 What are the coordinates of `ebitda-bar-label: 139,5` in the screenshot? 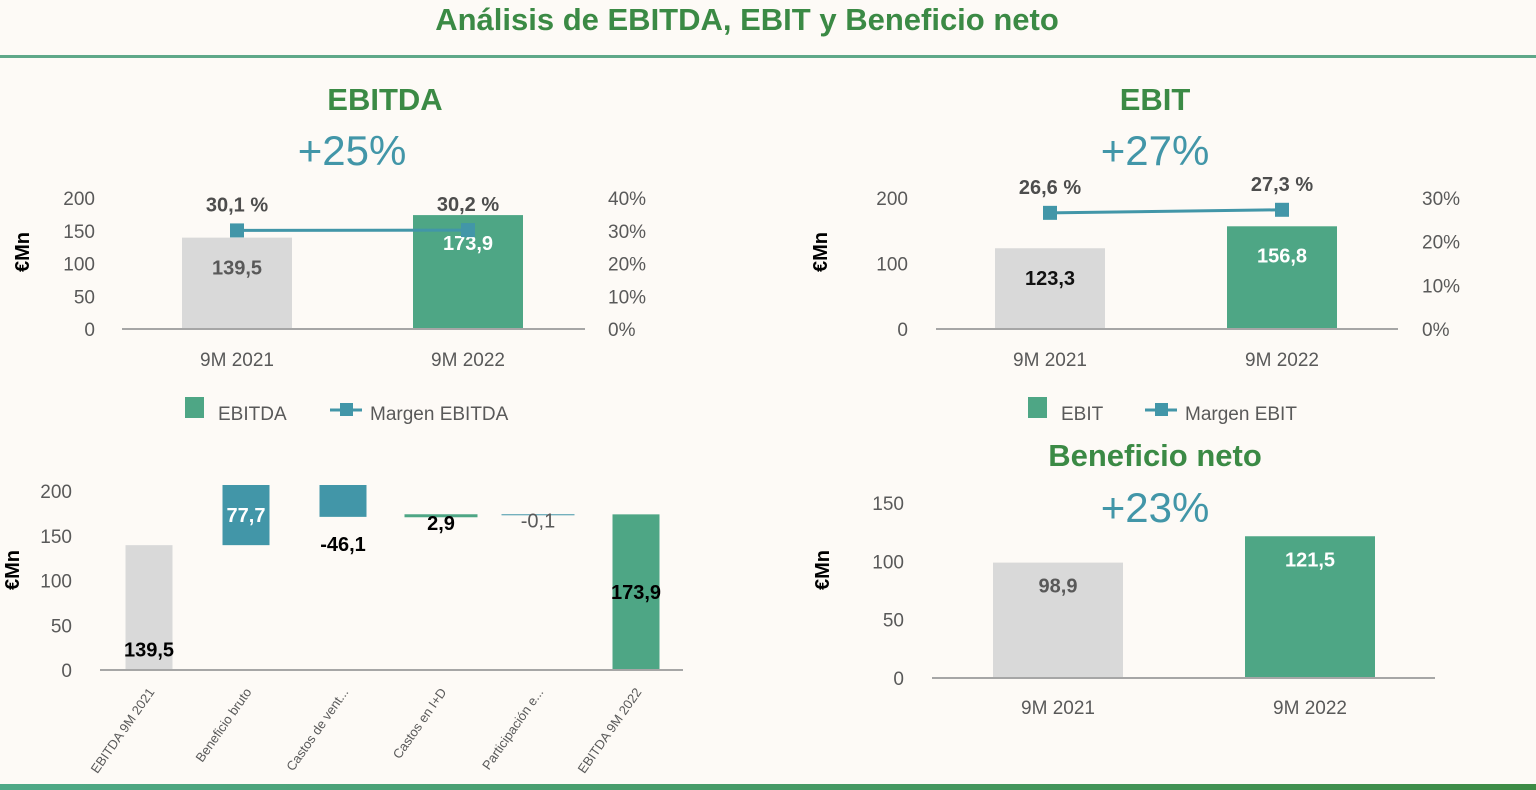 It's located at (237, 269).